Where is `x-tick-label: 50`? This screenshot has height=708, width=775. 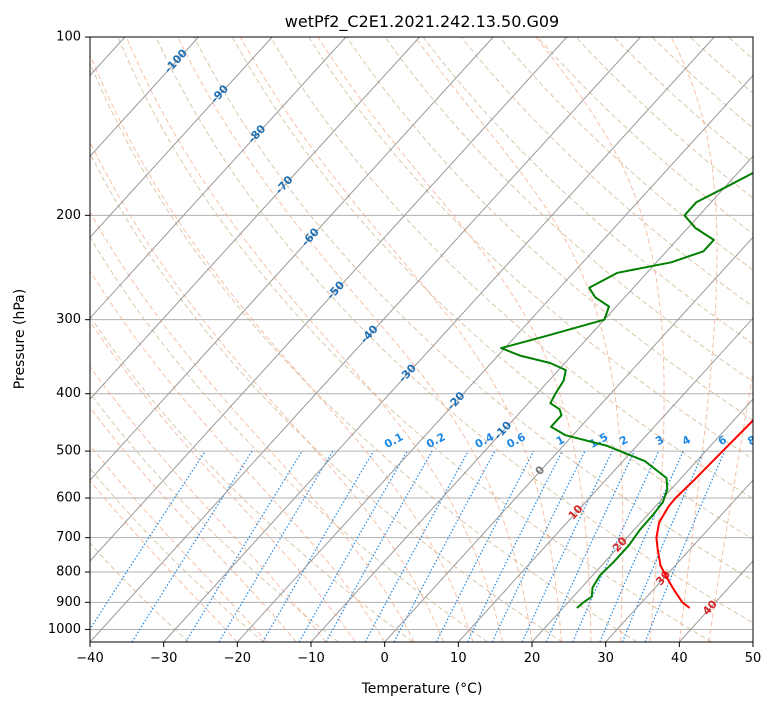 x-tick-label: 50 is located at coordinates (753, 658).